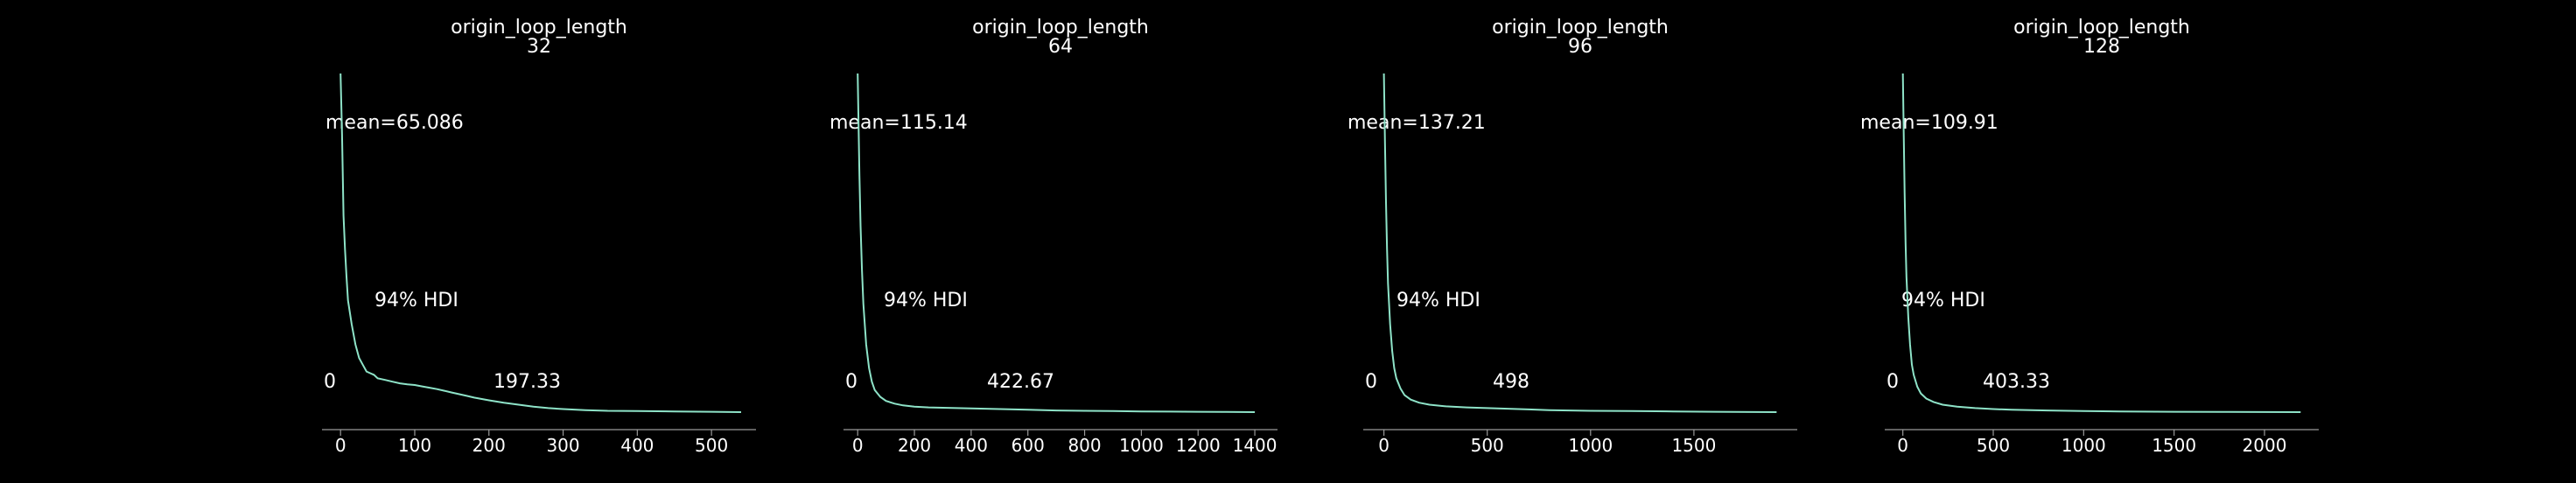  What do you see at coordinates (2016, 382) in the screenshot?
I see `hdi-high-label: 403.33` at bounding box center [2016, 382].